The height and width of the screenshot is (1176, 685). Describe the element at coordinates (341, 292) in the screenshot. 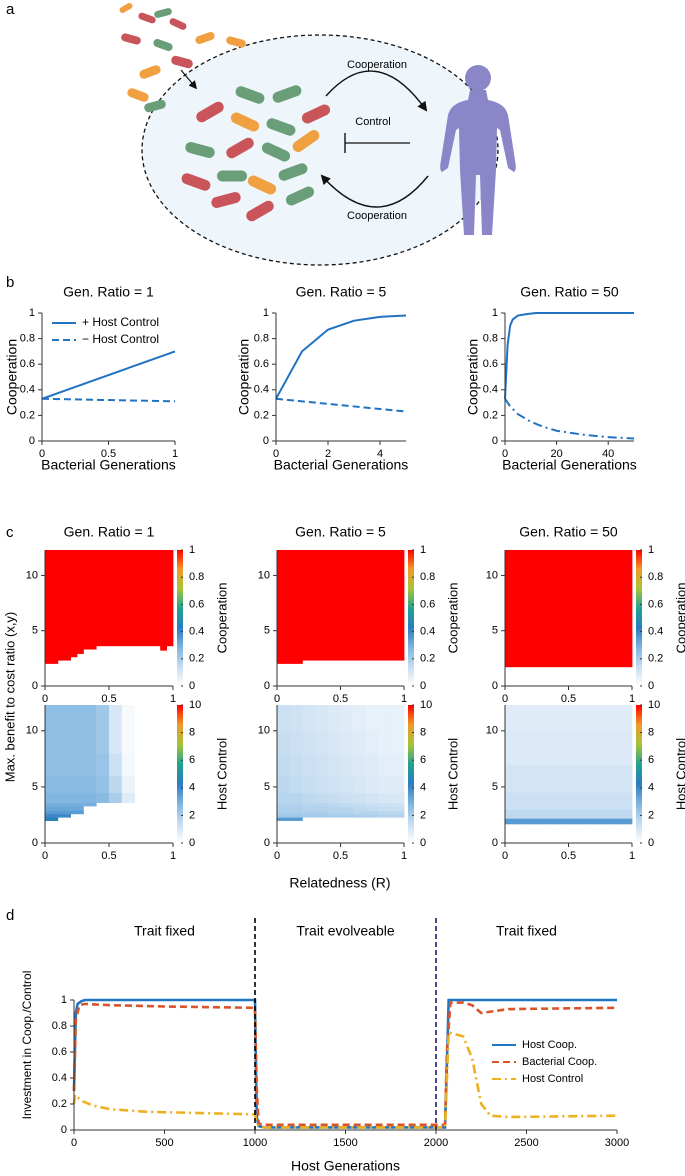

I see `chart-title: Gen. Ratio = 5` at that location.